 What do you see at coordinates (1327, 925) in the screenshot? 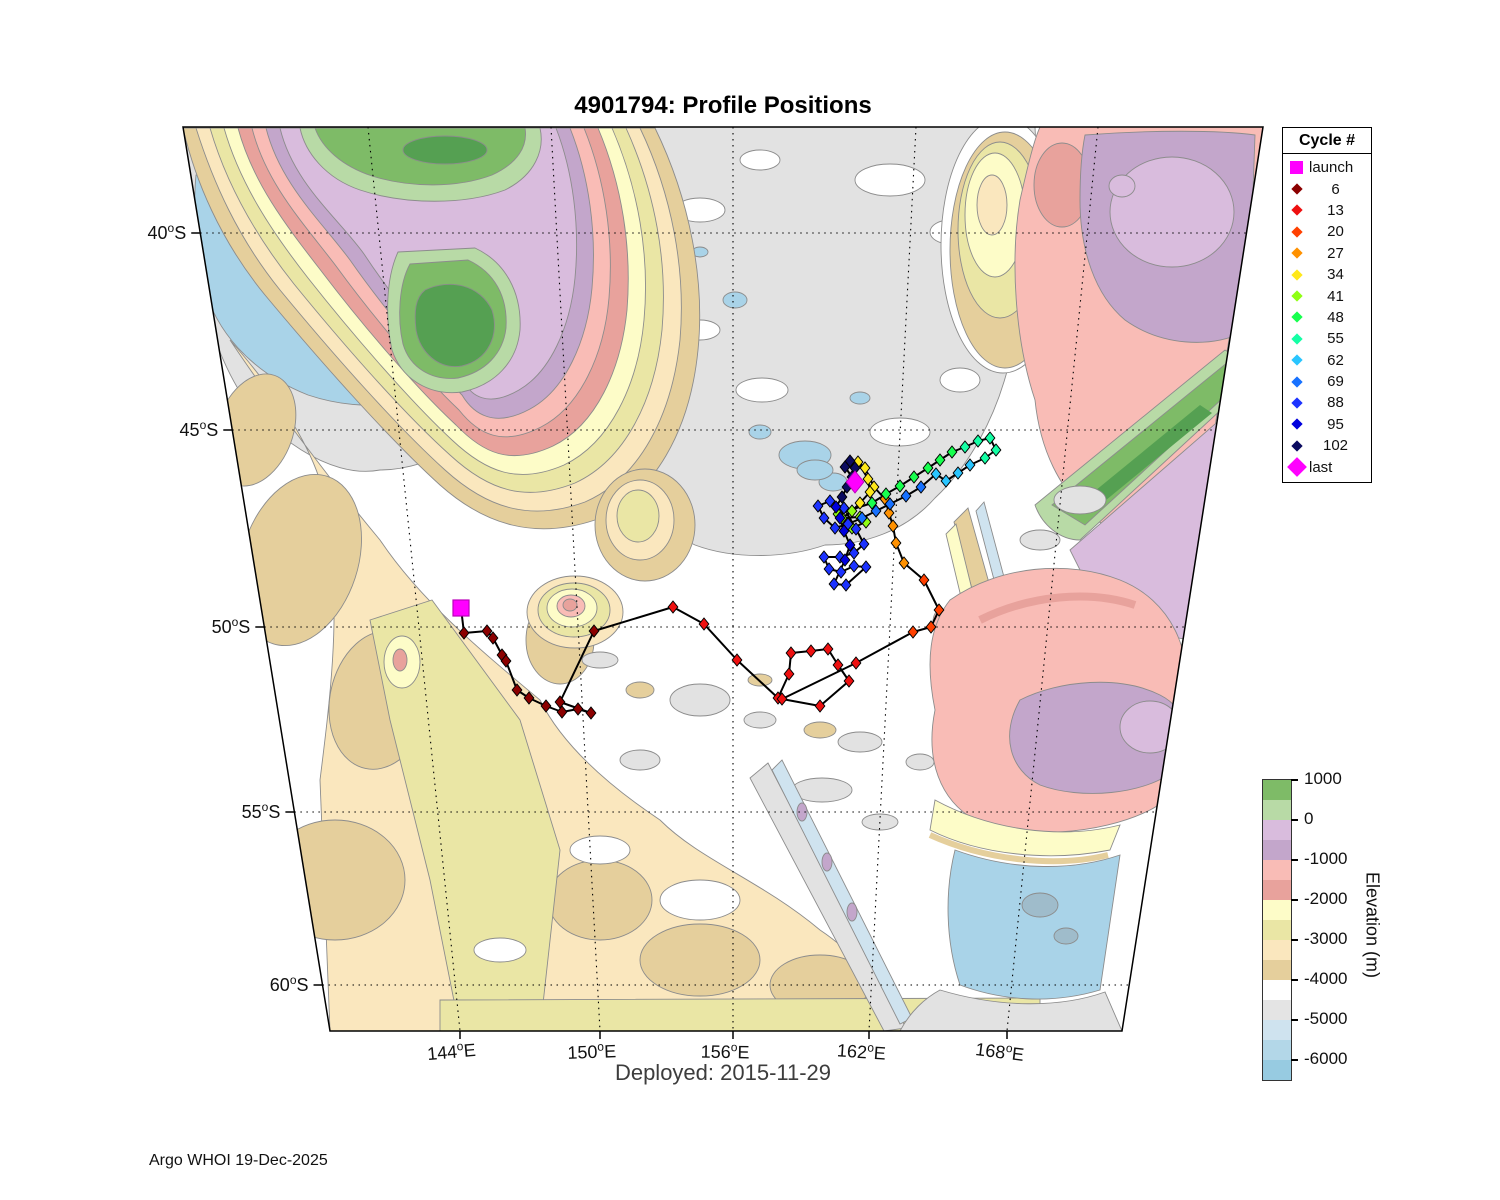
I see `elevation-colorbar: 1000 0 -1000 -2000 -3000 -4000 -5000 -6000` at bounding box center [1327, 925].